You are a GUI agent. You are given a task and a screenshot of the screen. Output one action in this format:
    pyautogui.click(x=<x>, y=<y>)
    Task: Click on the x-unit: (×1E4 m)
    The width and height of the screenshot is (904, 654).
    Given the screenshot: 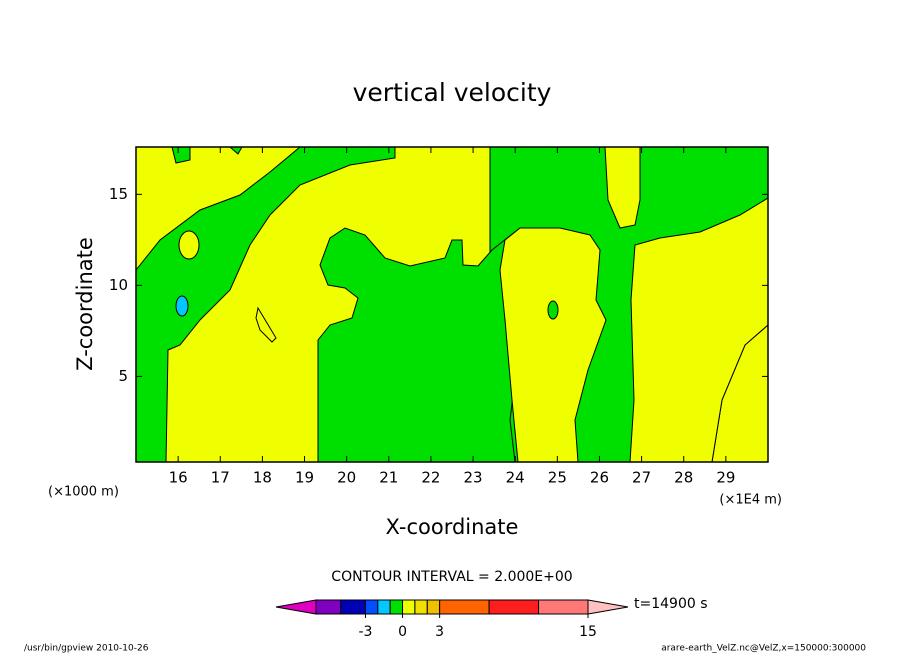 What is the action you would take?
    pyautogui.click(x=750, y=500)
    